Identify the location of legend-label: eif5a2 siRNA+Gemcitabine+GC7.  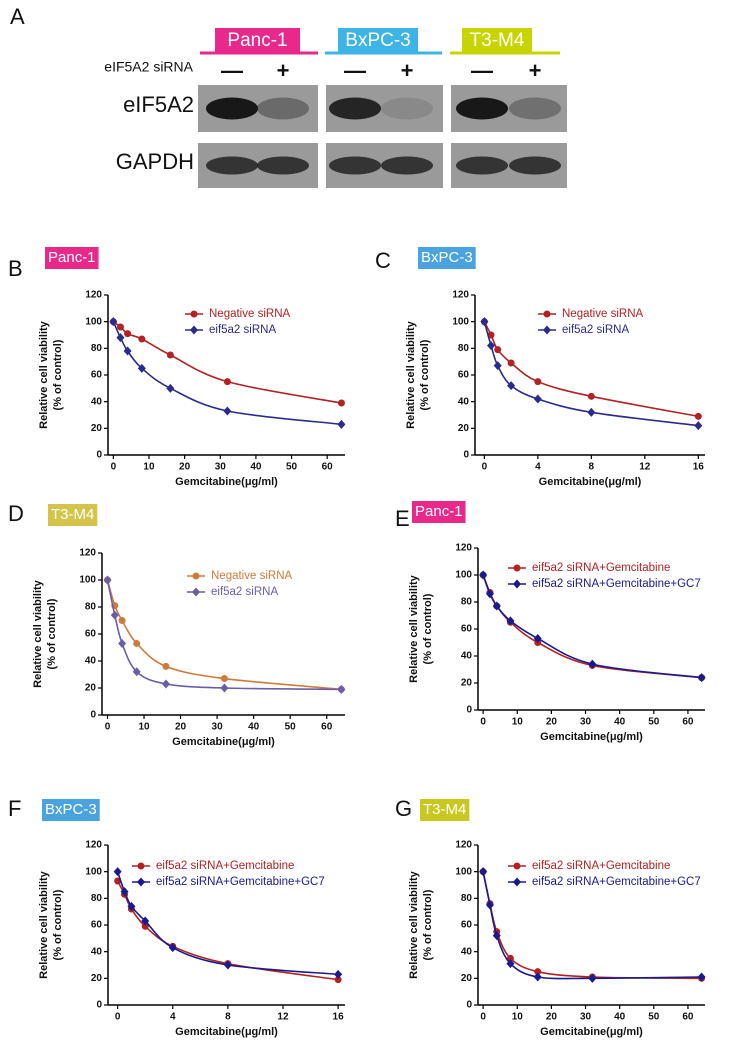
(616, 584).